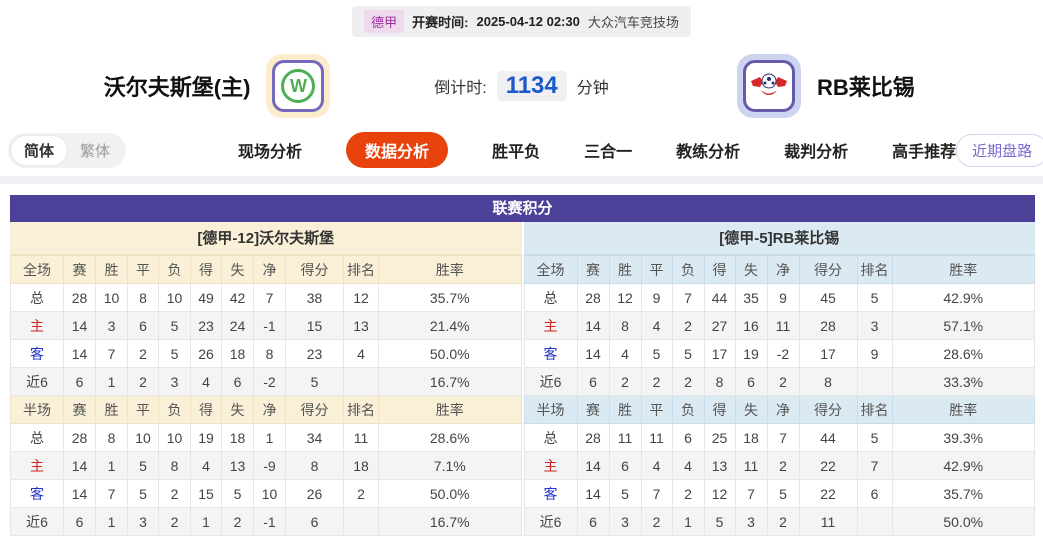  I want to click on column-header: 得, so click(206, 269).